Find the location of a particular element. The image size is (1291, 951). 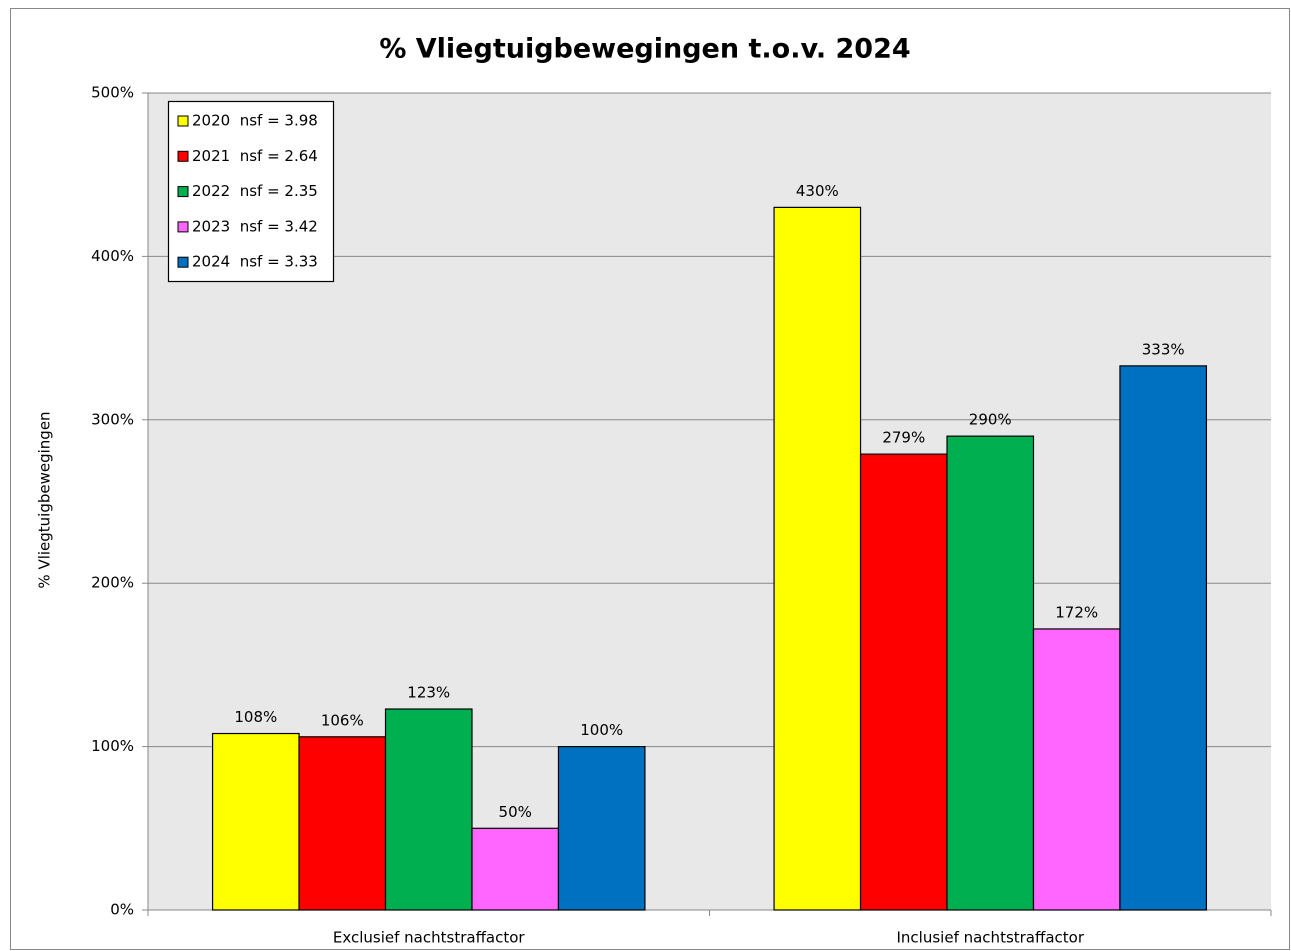

data-label: 50% is located at coordinates (515, 812).